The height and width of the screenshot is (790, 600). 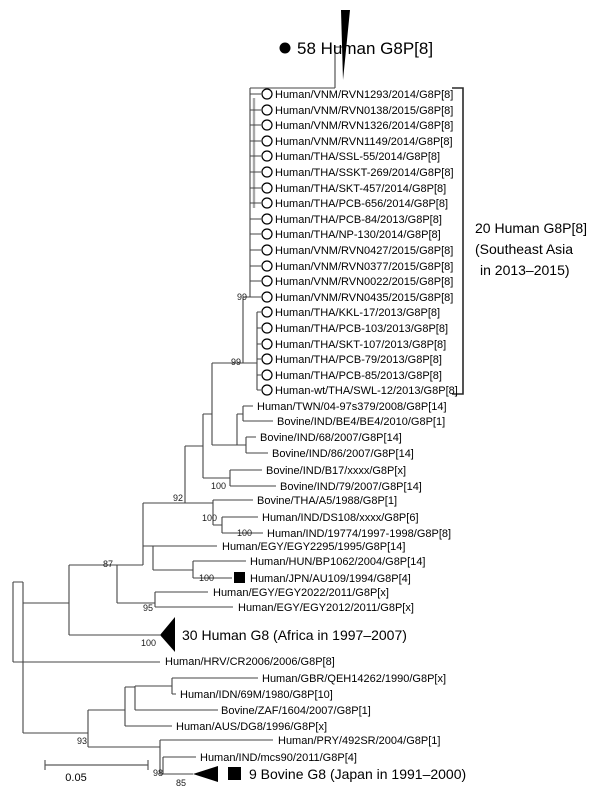 I want to click on taxon-label: Human/THA/PCB-84/2013/G8P[8], so click(x=358, y=220).